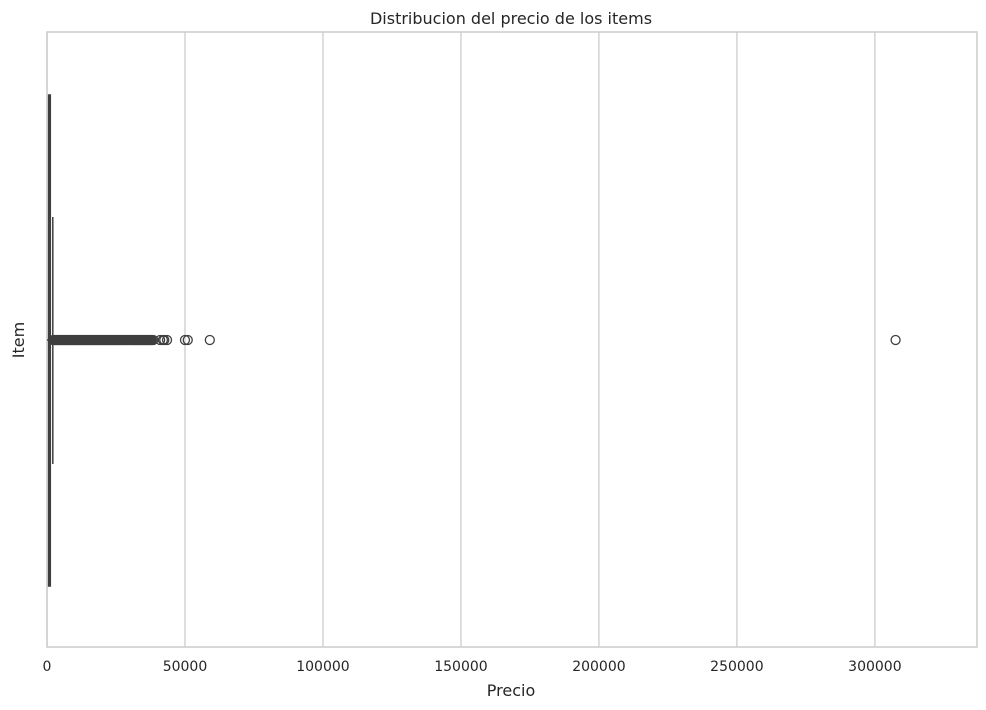 This screenshot has width=986, height=710. I want to click on x-tick-label: 150000, so click(460, 667).